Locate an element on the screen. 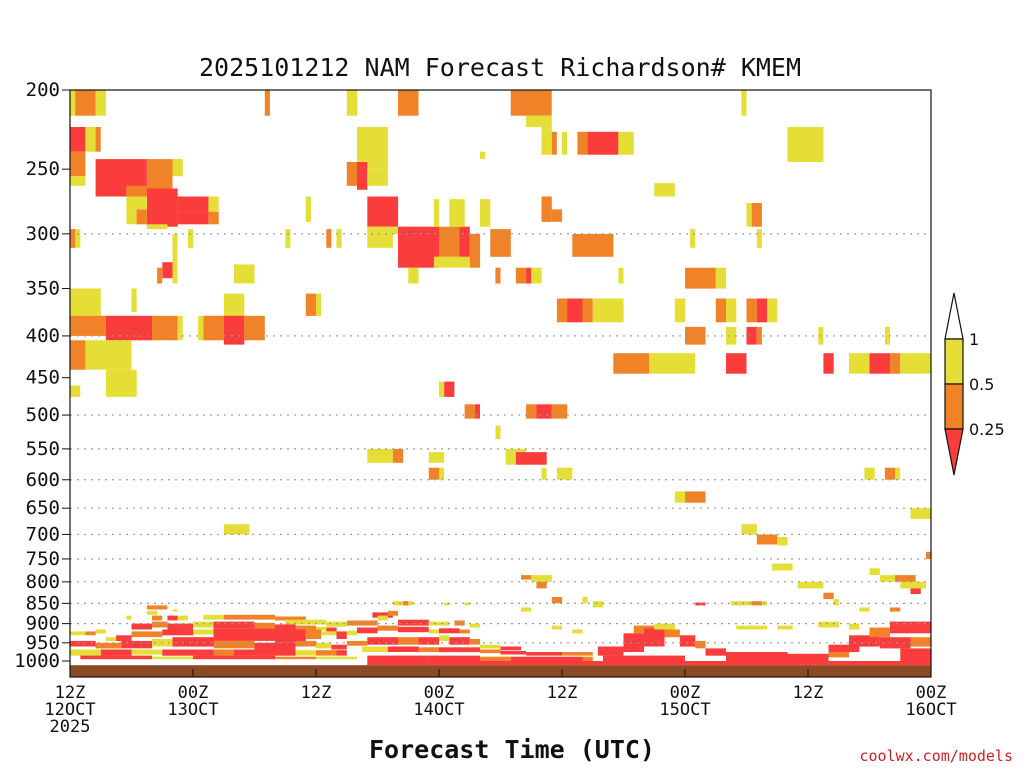 This screenshot has width=1024, height=768. y-tick-label: 850 is located at coordinates (43, 603).